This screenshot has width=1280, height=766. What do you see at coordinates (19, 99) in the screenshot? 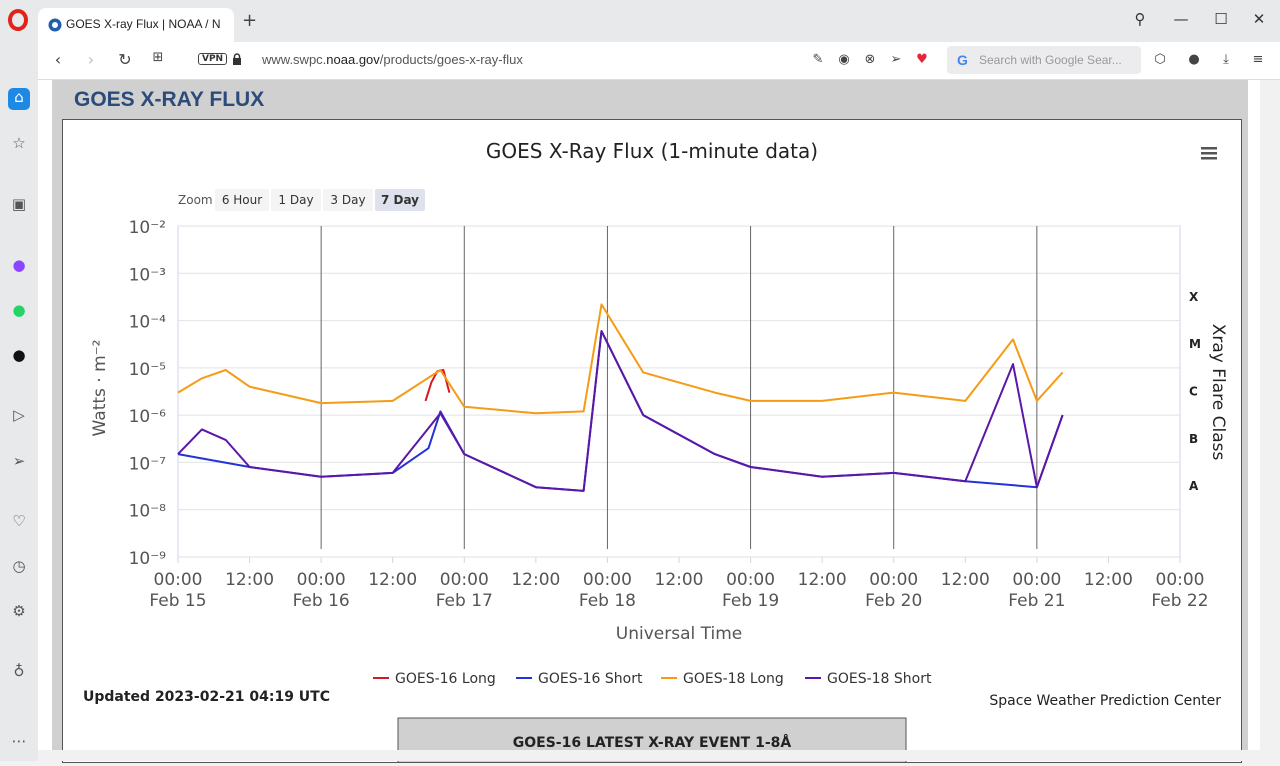
I see `home-icon: ⌂` at bounding box center [19, 99].